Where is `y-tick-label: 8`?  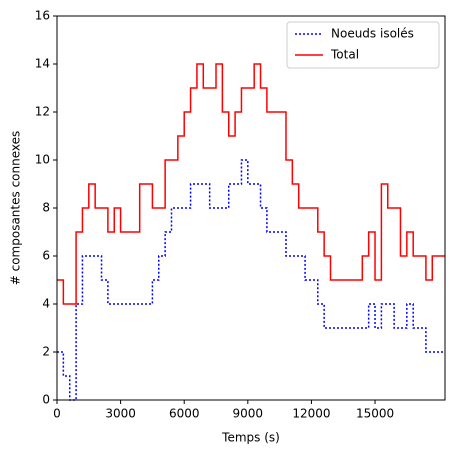 y-tick-label: 8 is located at coordinates (46, 208).